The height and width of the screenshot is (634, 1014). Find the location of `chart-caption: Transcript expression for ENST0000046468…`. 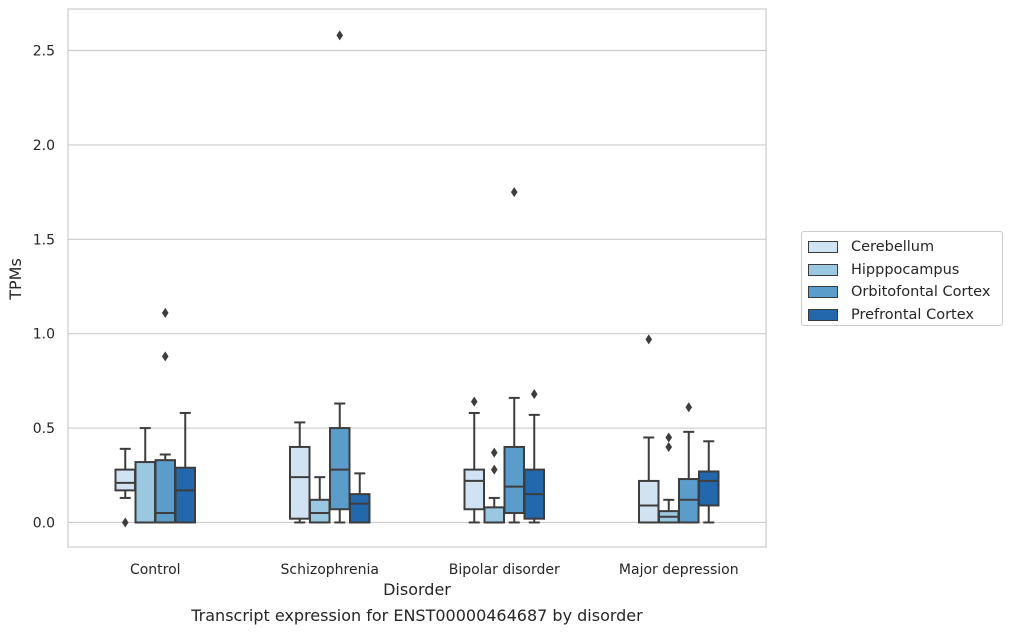

chart-caption: Transcript expression for ENST0000046468… is located at coordinates (417, 615).